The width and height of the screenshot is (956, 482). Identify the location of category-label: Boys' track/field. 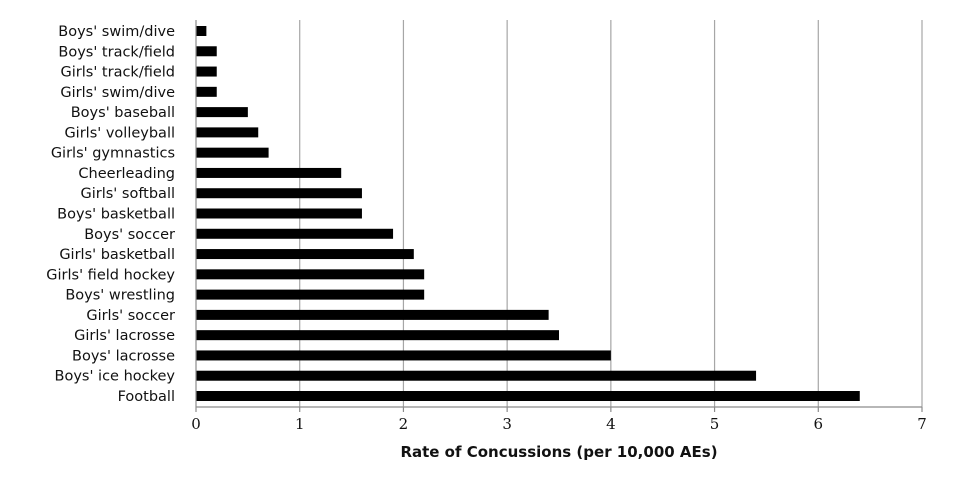
(116, 52).